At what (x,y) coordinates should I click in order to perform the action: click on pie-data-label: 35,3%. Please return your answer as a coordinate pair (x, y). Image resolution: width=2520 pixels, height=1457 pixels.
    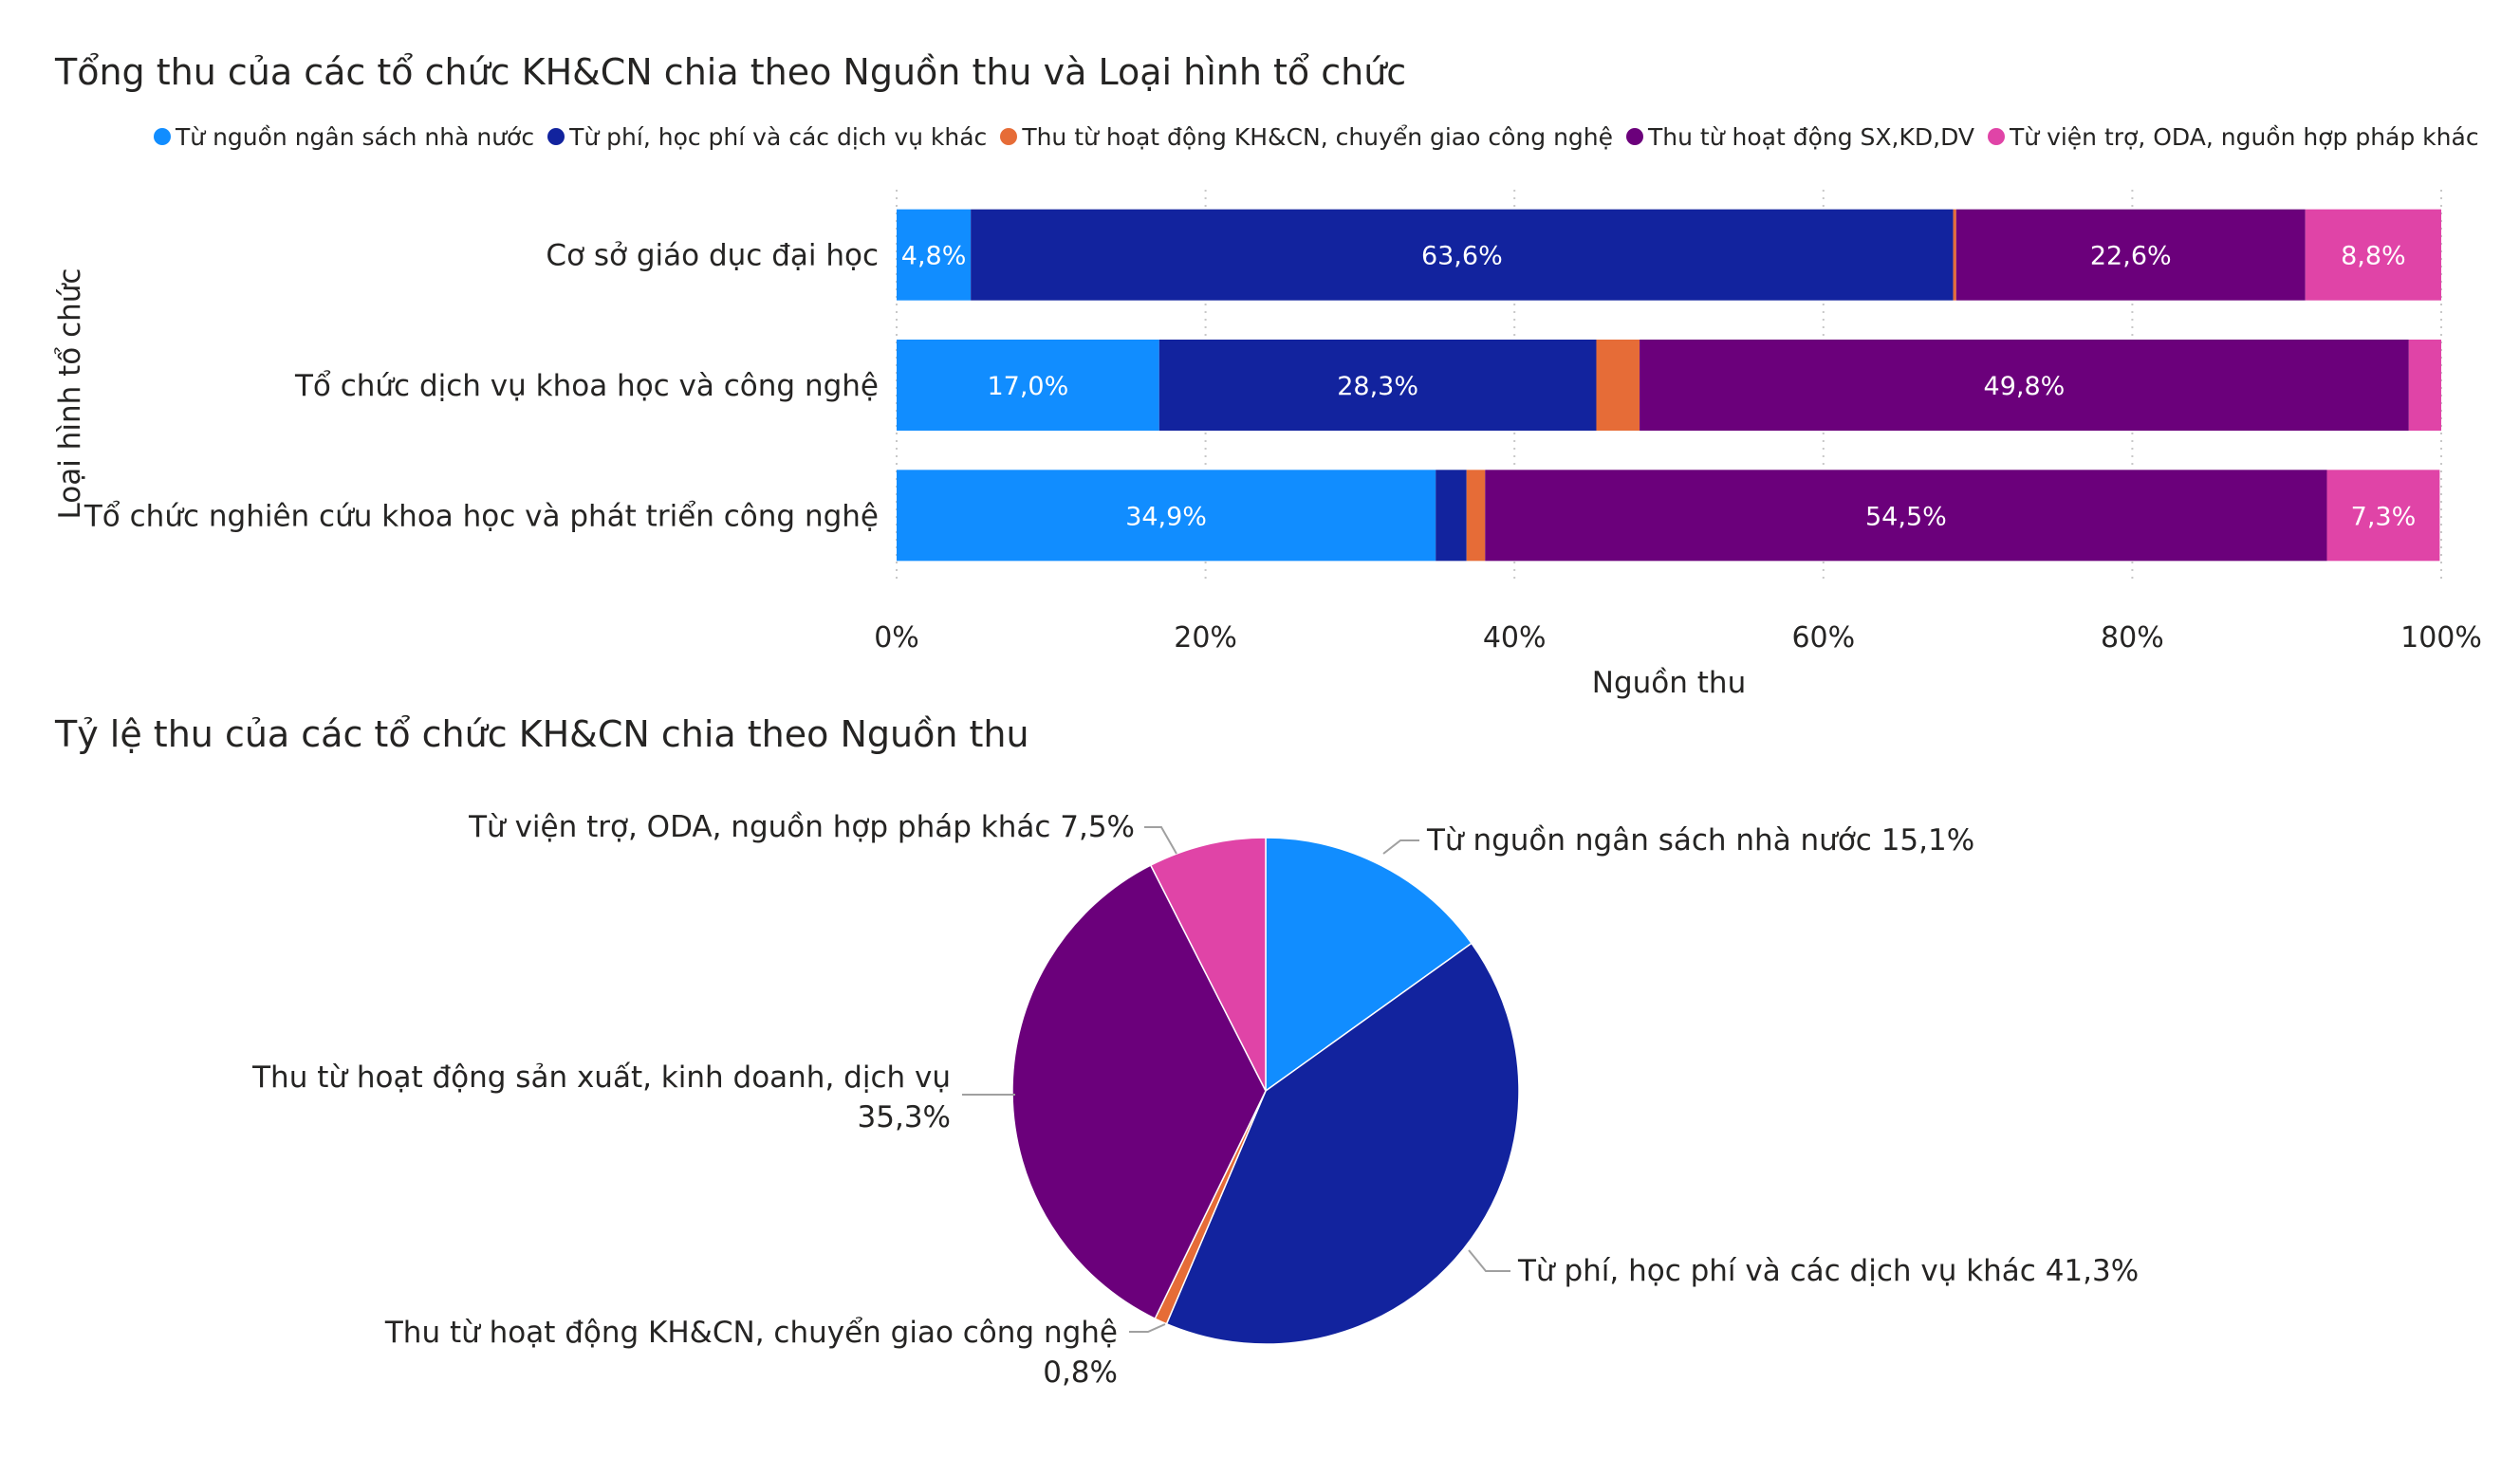
    Looking at the image, I should click on (904, 1117).